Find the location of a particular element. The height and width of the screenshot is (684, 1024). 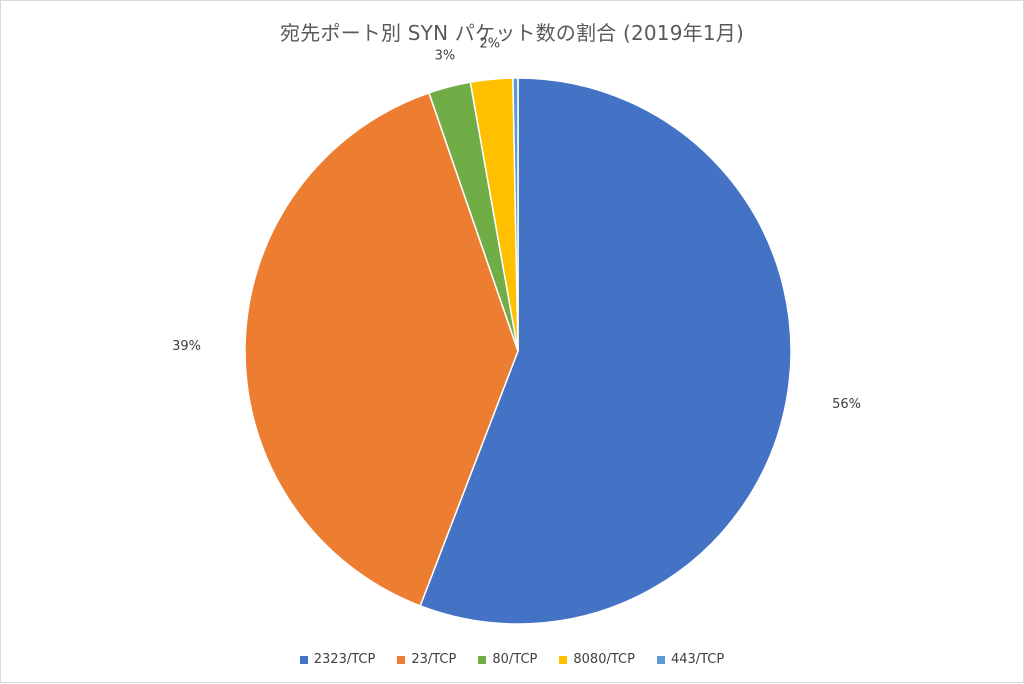

legend-item-80-tcp: 80/TCP is located at coordinates (507, 659).